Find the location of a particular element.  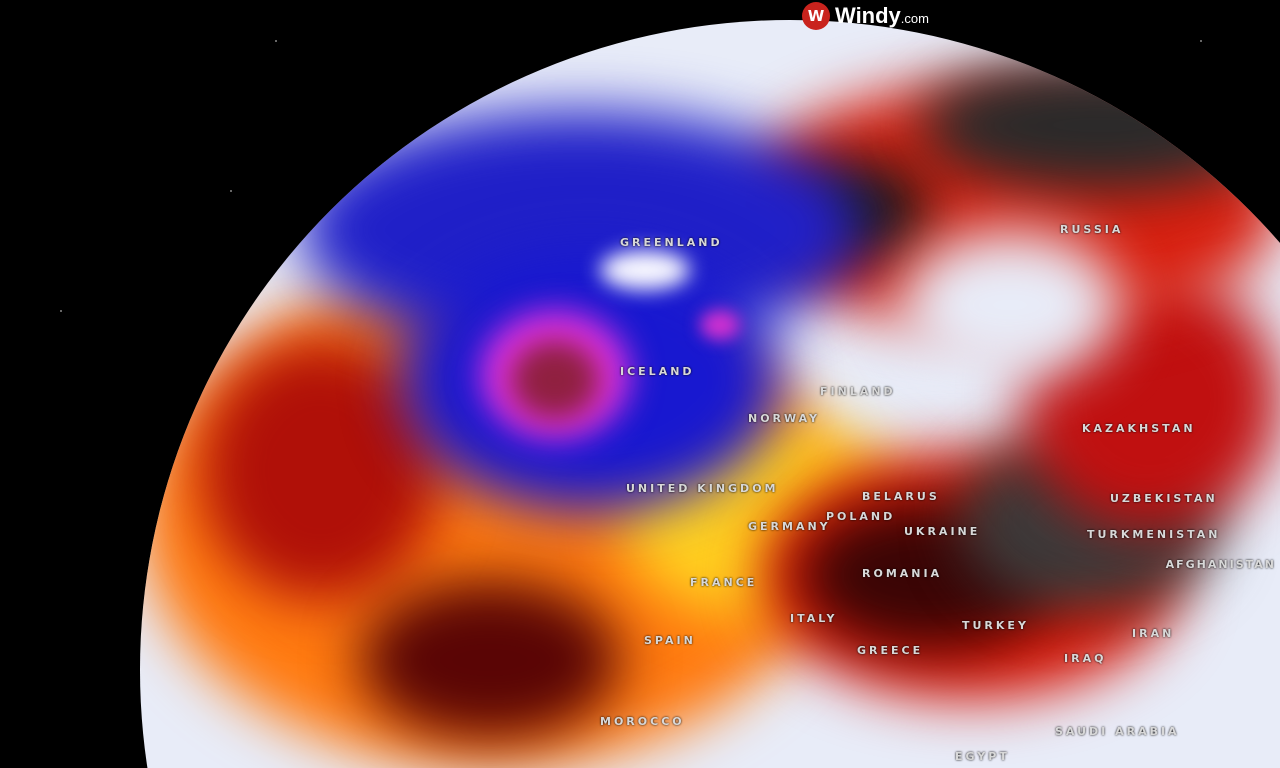

label-saudi-arabia: SAUDI ARABIA is located at coordinates (1117, 731).